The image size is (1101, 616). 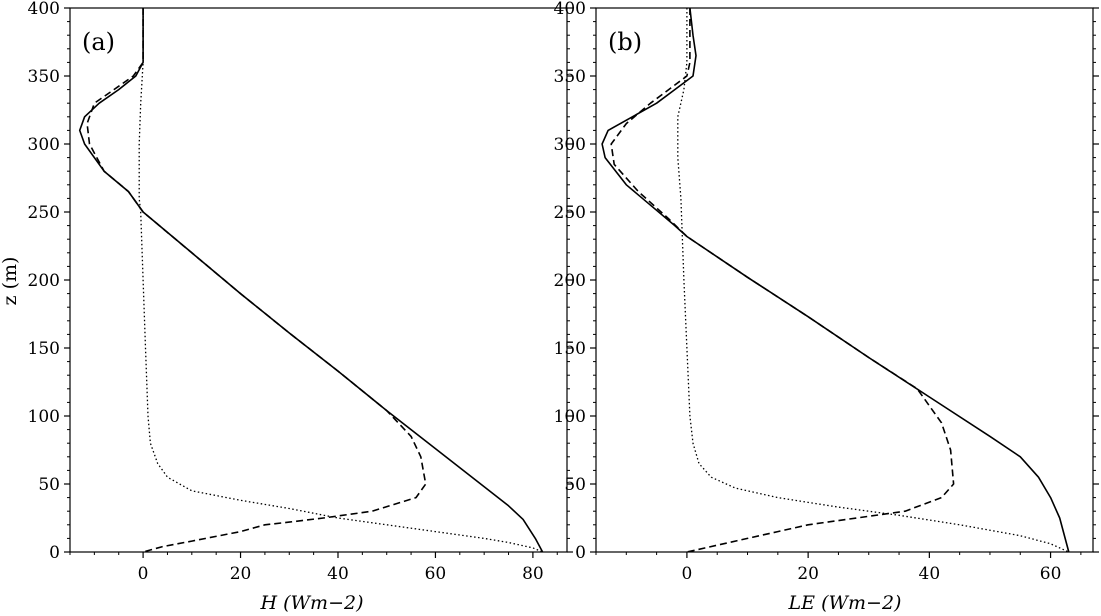 What do you see at coordinates (44, 281) in the screenshot?
I see `y-tick-label-a: 200` at bounding box center [44, 281].